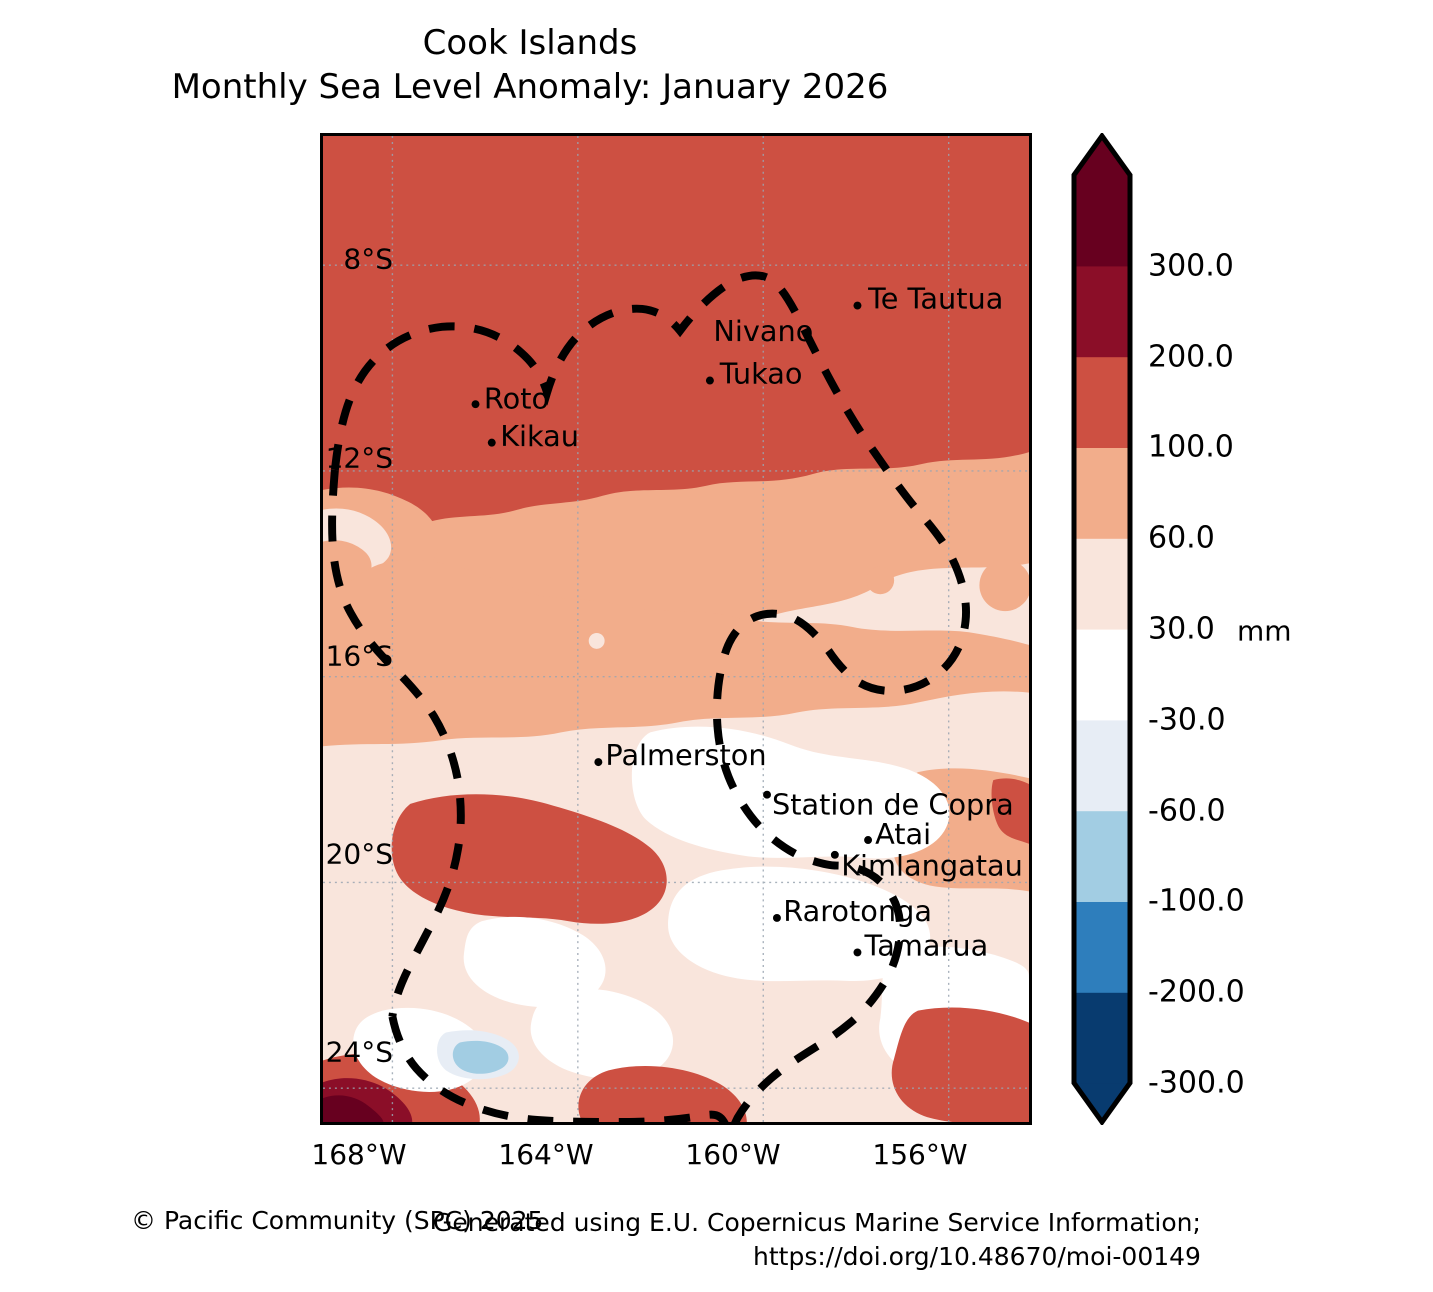 The height and width of the screenshot is (1292, 1433). I want to click on island-marker-tukao: Tukao, so click(754, 374).